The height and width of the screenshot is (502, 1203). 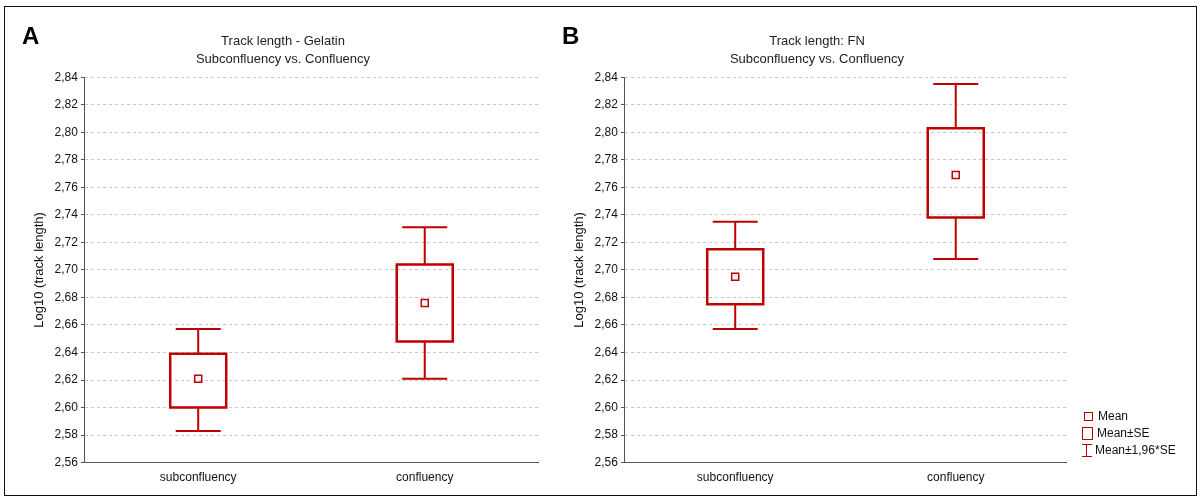 I want to click on text: B, so click(x=571, y=36).